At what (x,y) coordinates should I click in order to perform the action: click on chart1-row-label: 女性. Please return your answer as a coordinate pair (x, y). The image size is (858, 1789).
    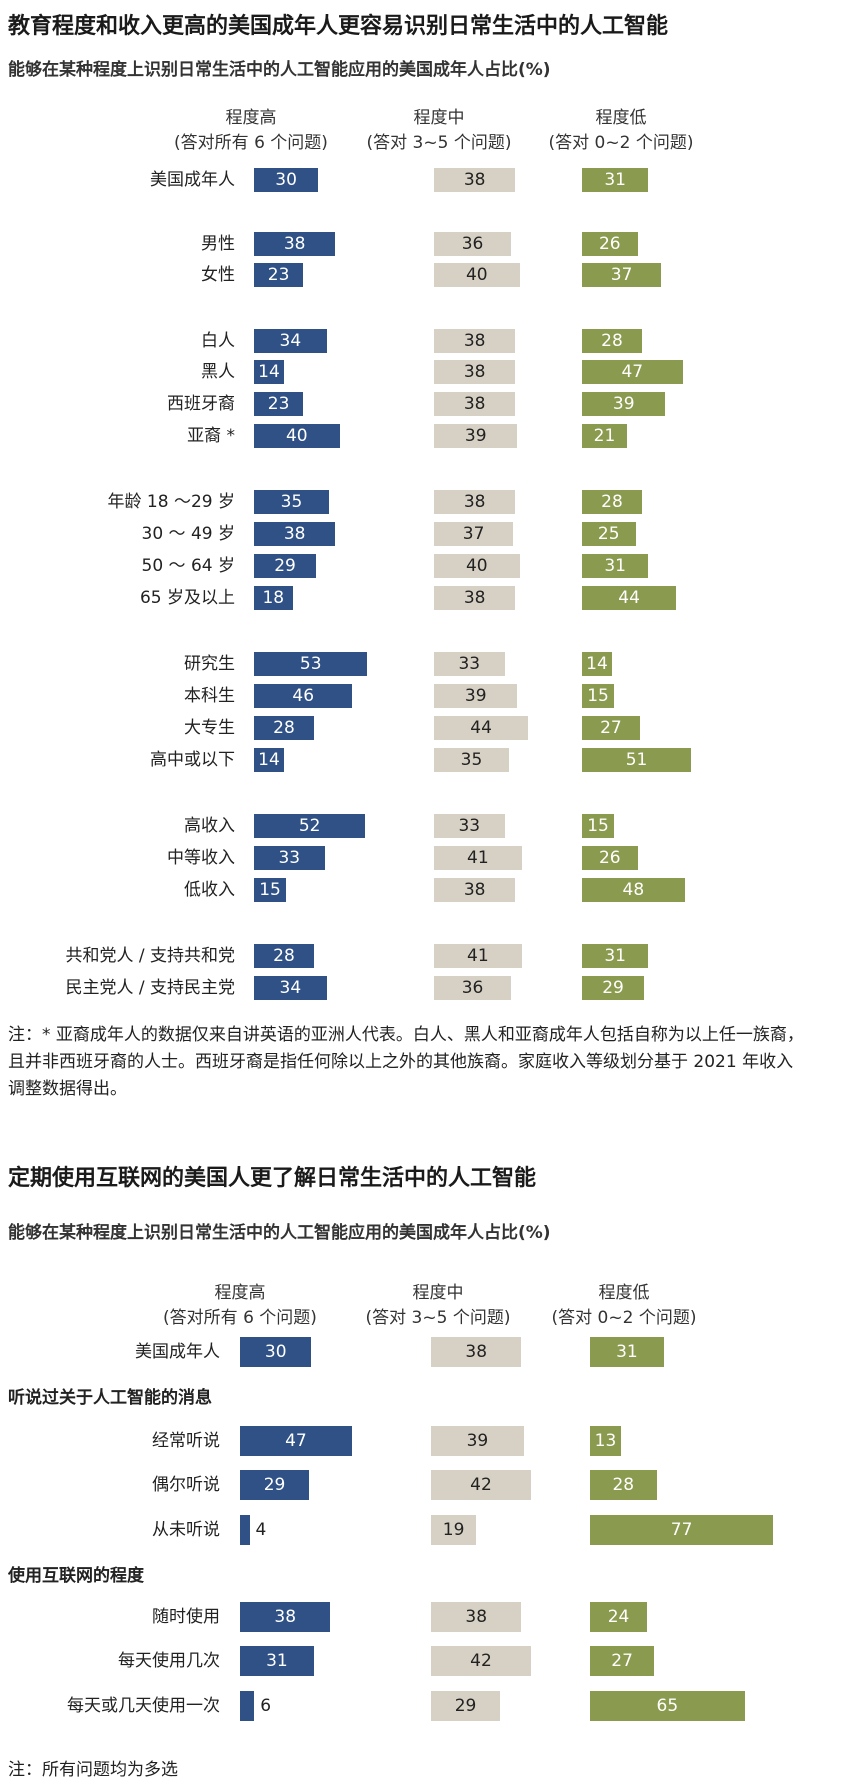
    Looking at the image, I should click on (218, 275).